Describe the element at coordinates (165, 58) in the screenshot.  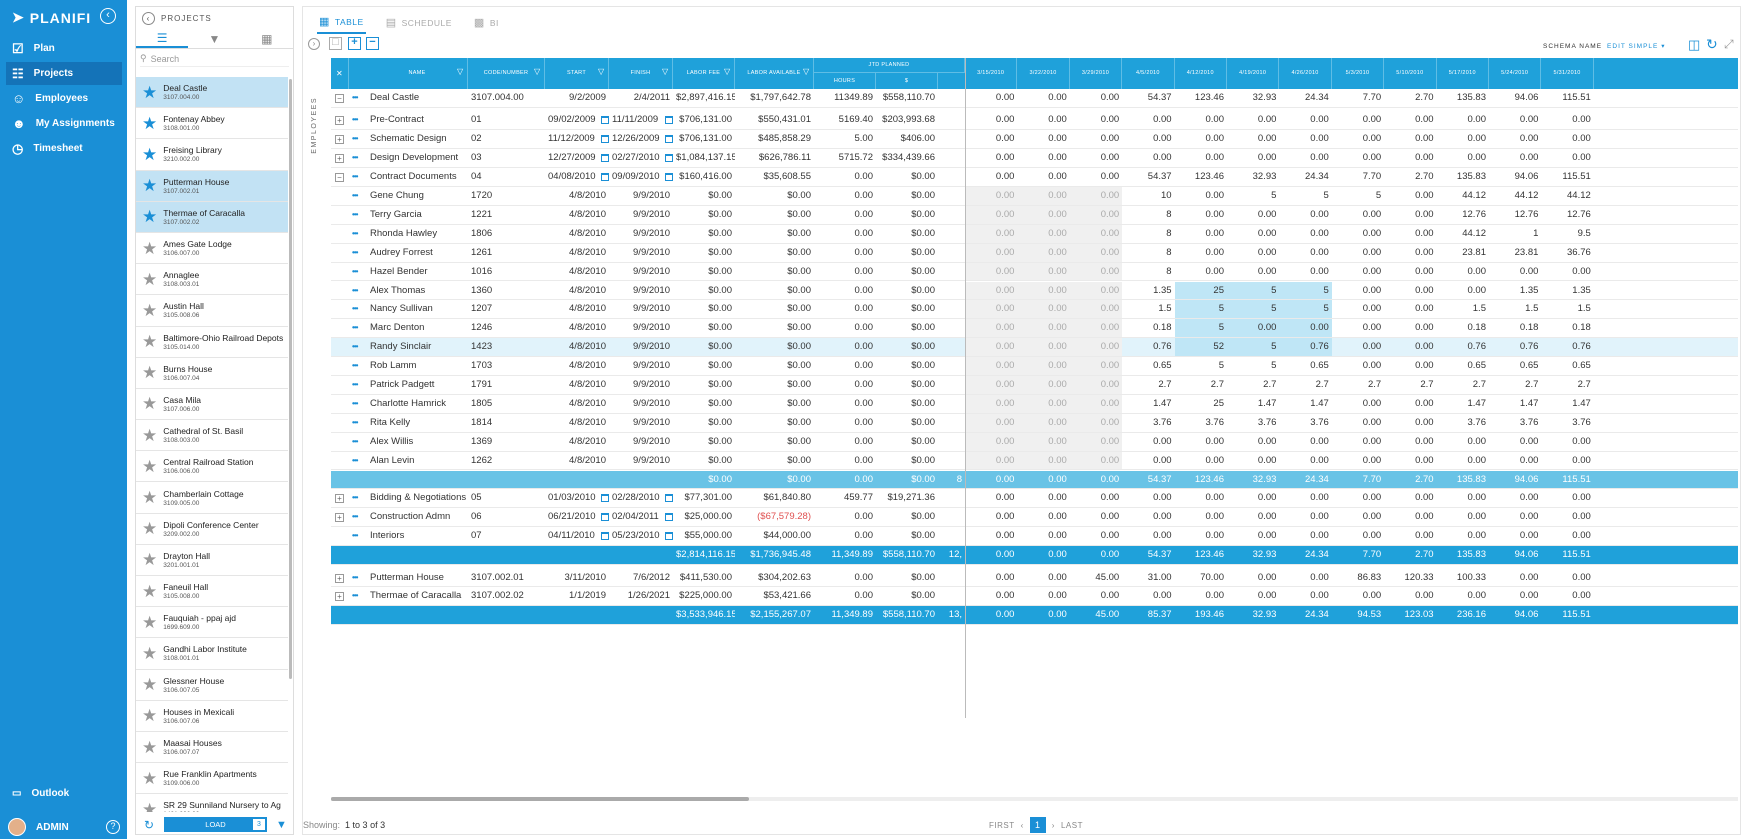
I see `search-input: Search` at that location.